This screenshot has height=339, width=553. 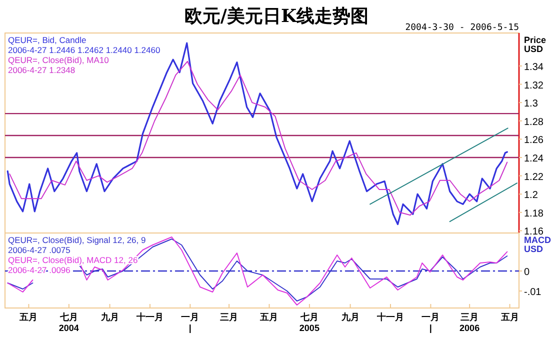 I want to click on y-tick-label: 1.2, so click(x=531, y=196).